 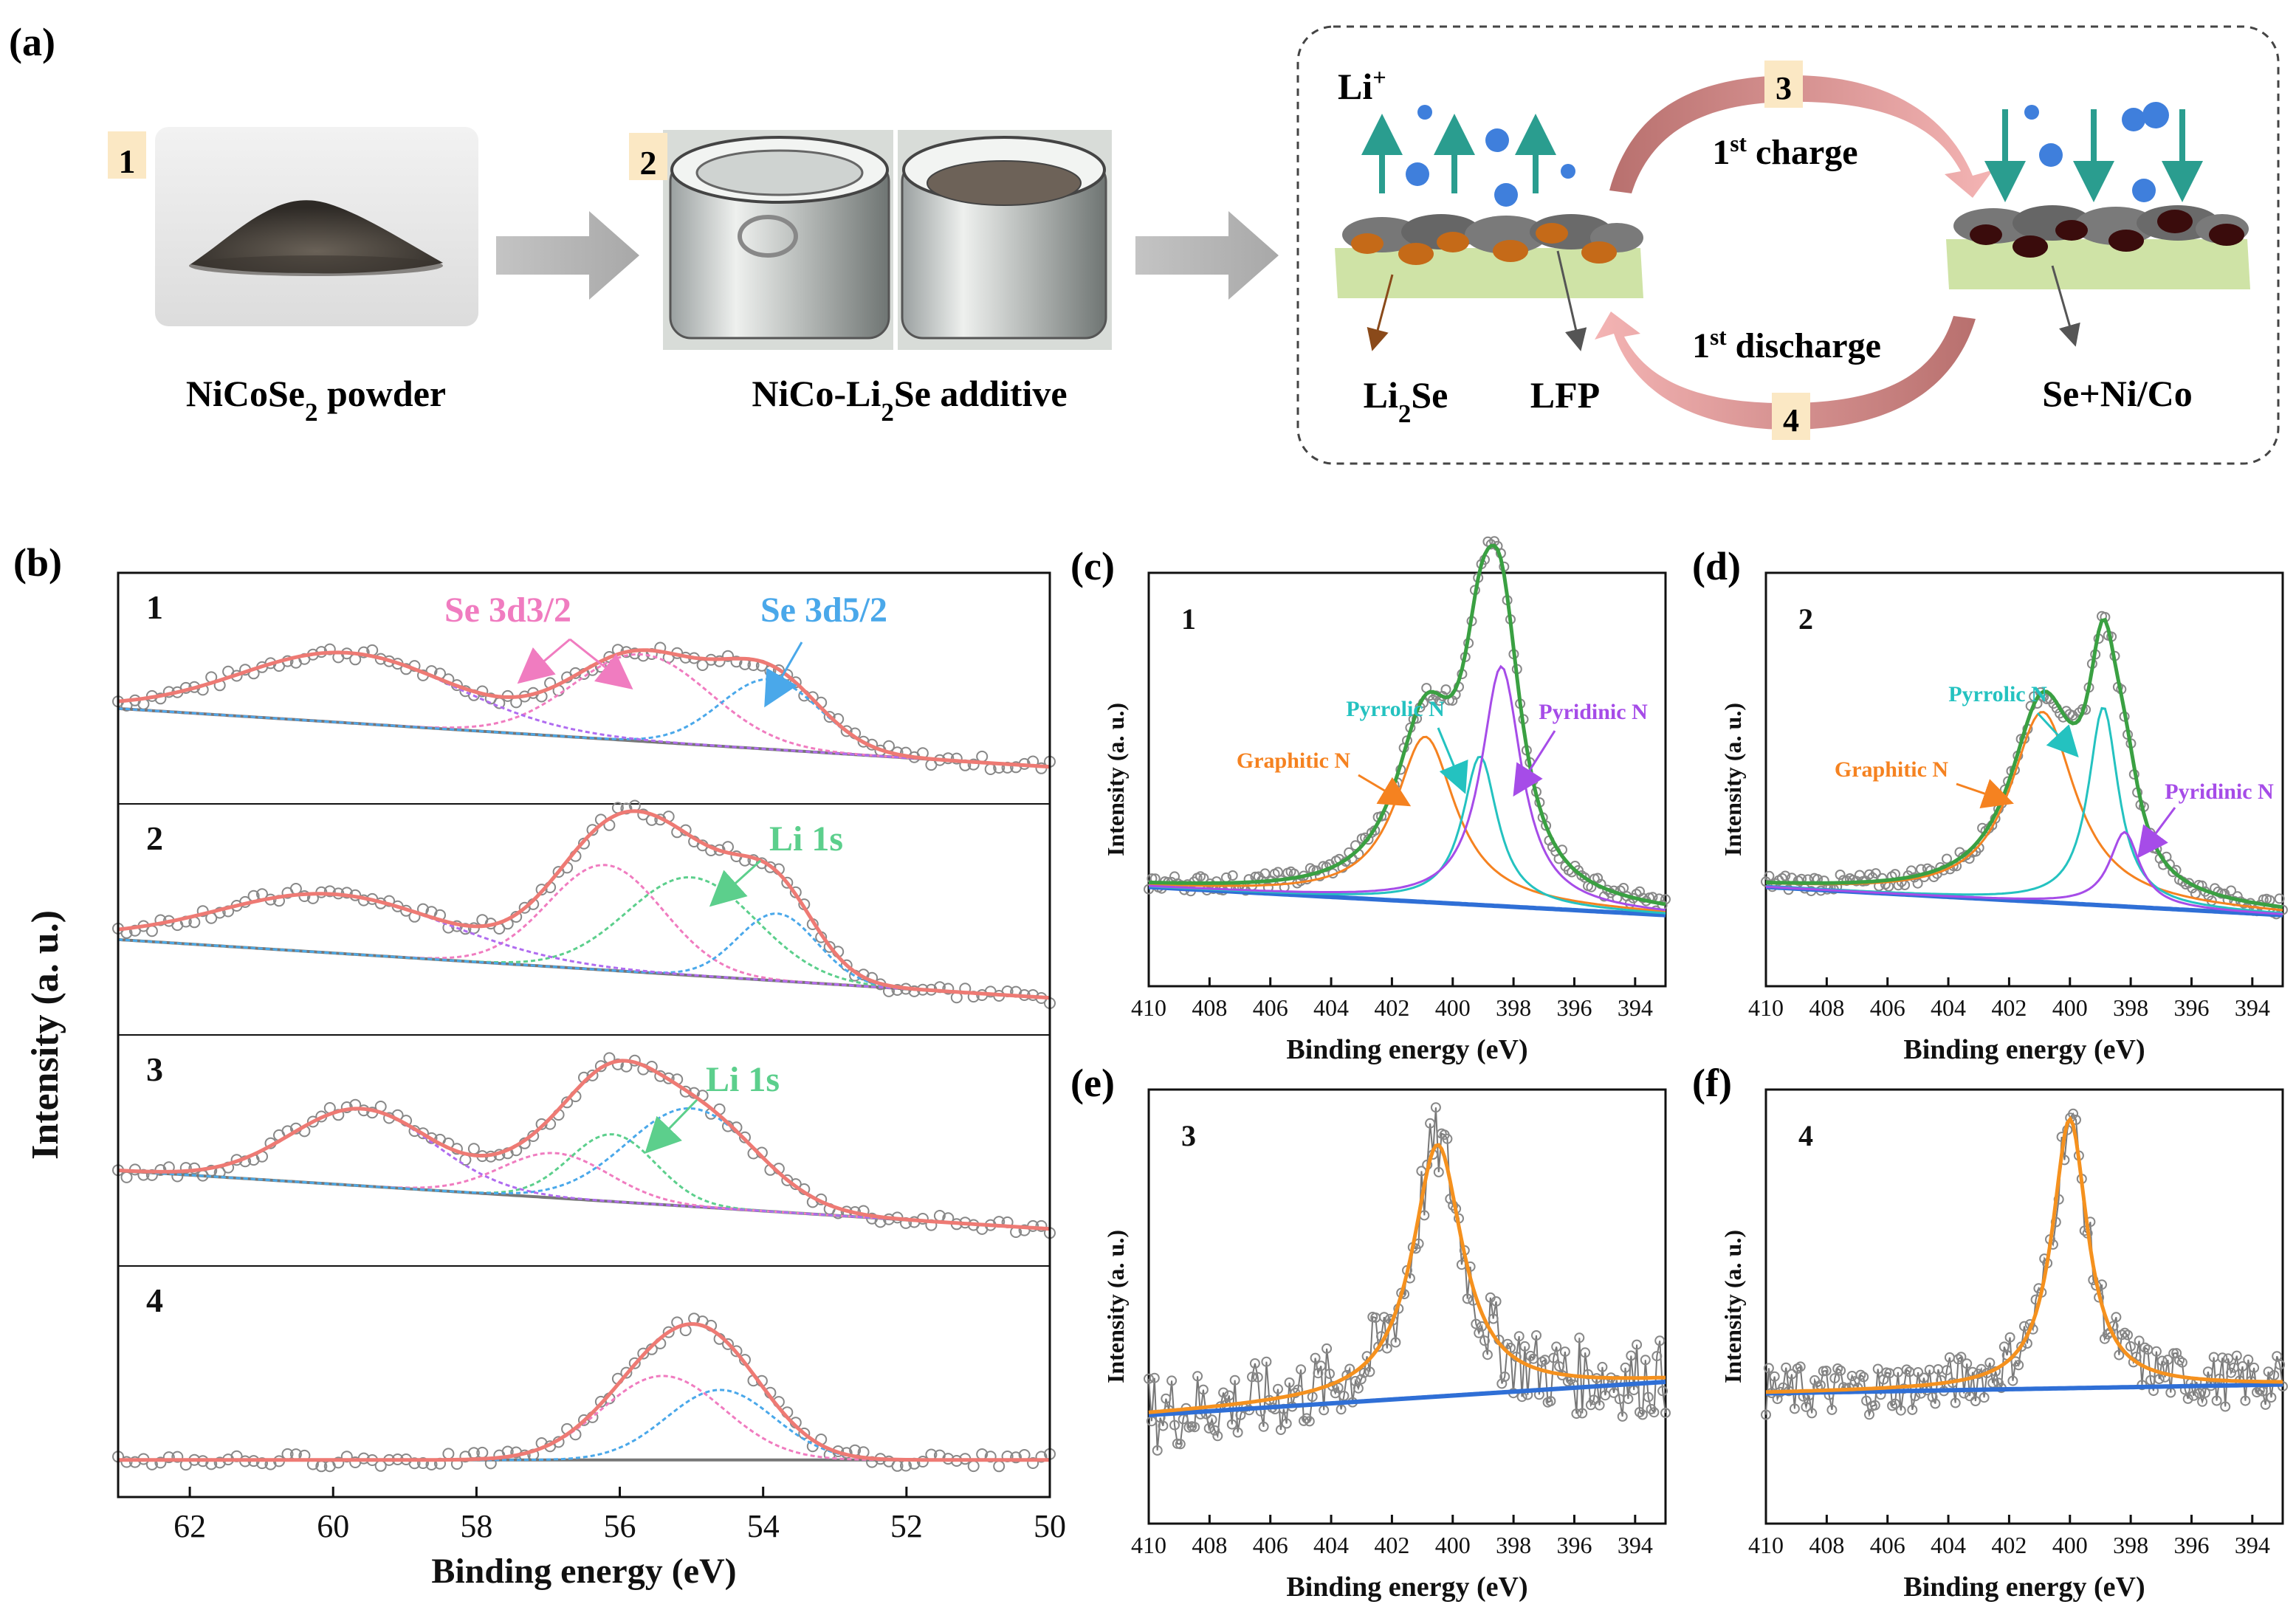 I want to click on fit-component-satellite, so click(x=584, y=709).